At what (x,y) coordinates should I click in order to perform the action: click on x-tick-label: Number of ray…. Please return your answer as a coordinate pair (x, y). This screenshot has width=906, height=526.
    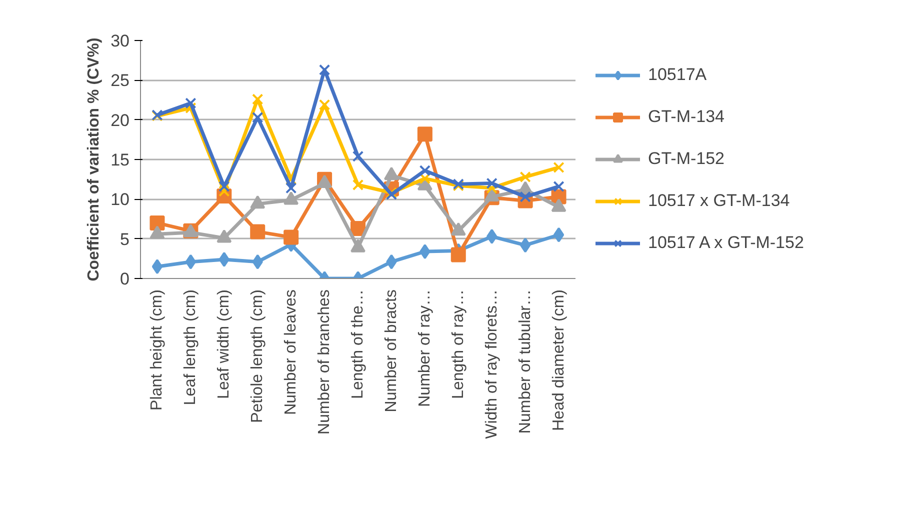
    Looking at the image, I should click on (425, 348).